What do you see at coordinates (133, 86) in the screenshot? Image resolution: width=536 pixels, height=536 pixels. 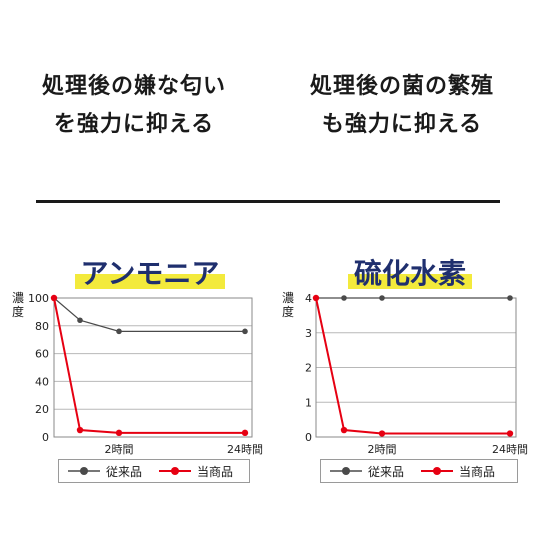 I see `headline-odor-line-1: 処理後の嫌な匂い` at bounding box center [133, 86].